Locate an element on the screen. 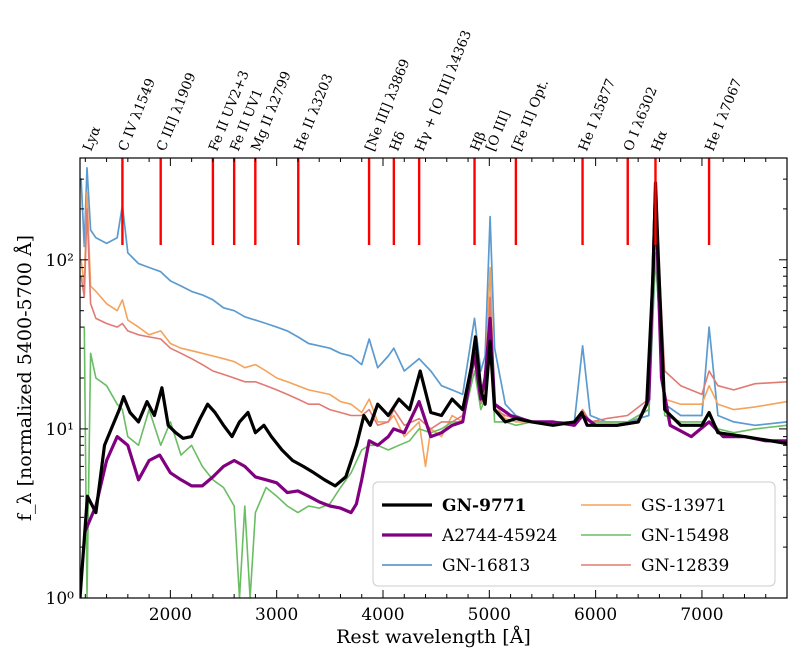 The height and width of the screenshot is (664, 797). x-tick-label: 4000 is located at coordinates (382, 615).